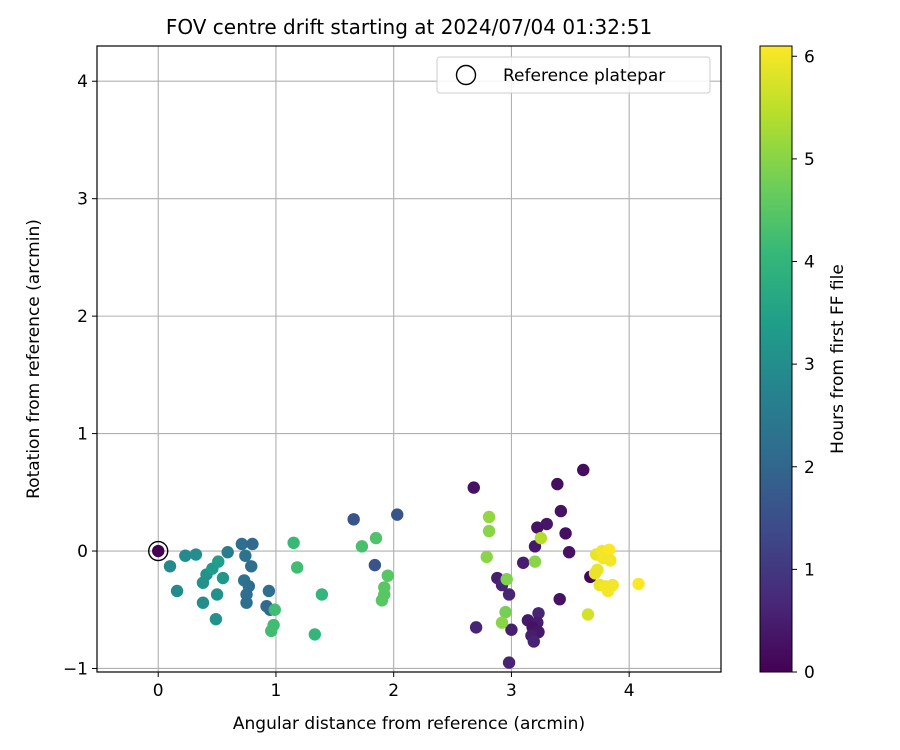 This screenshot has width=900, height=750. I want to click on colorbar-tick-label: 1, so click(809, 570).